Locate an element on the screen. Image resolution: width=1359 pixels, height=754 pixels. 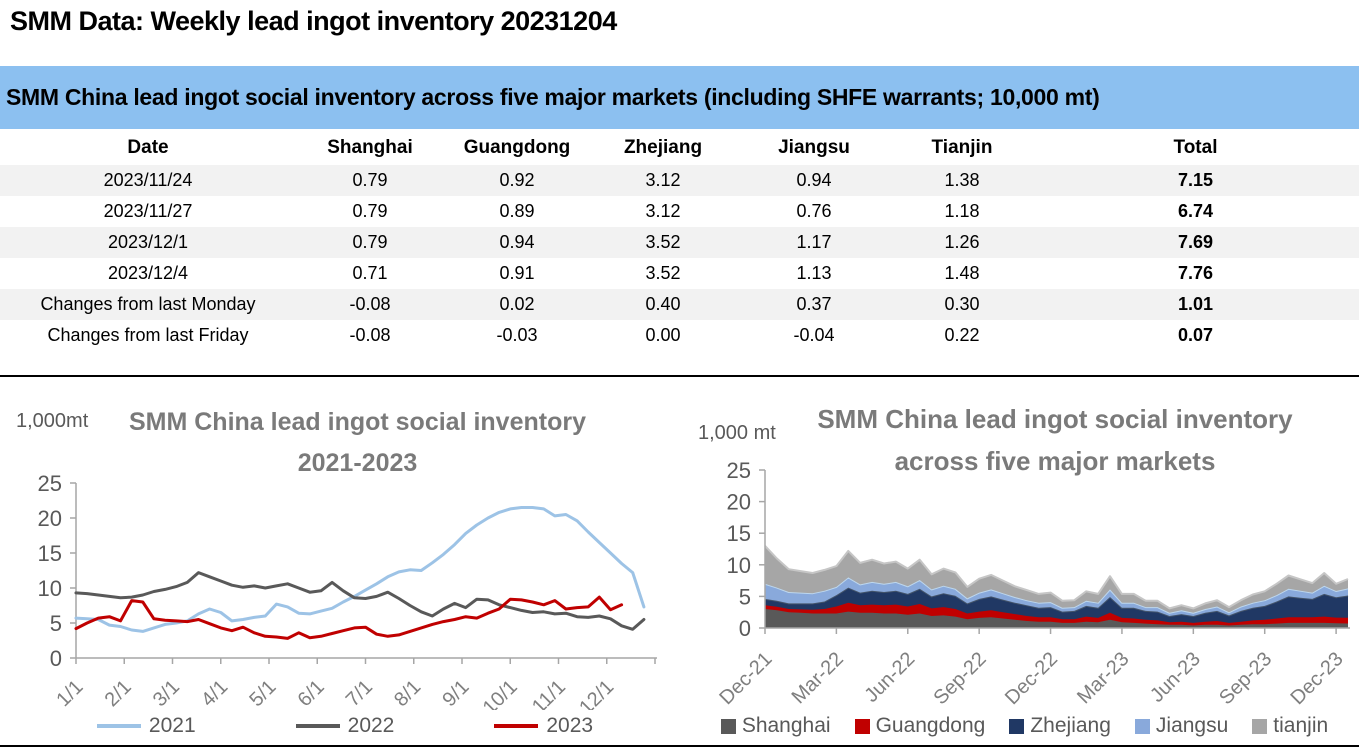
x-tick-label: Mar-23 is located at coordinates (1103, 678).